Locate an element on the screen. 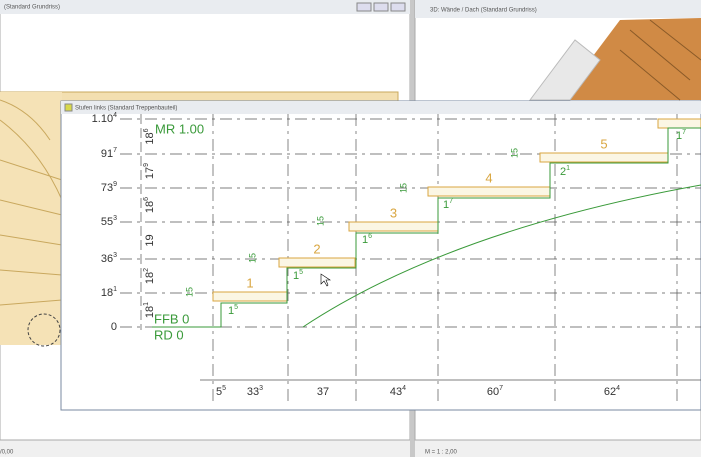 The image size is (701, 462). level-label-main: 55 is located at coordinates (107, 222).